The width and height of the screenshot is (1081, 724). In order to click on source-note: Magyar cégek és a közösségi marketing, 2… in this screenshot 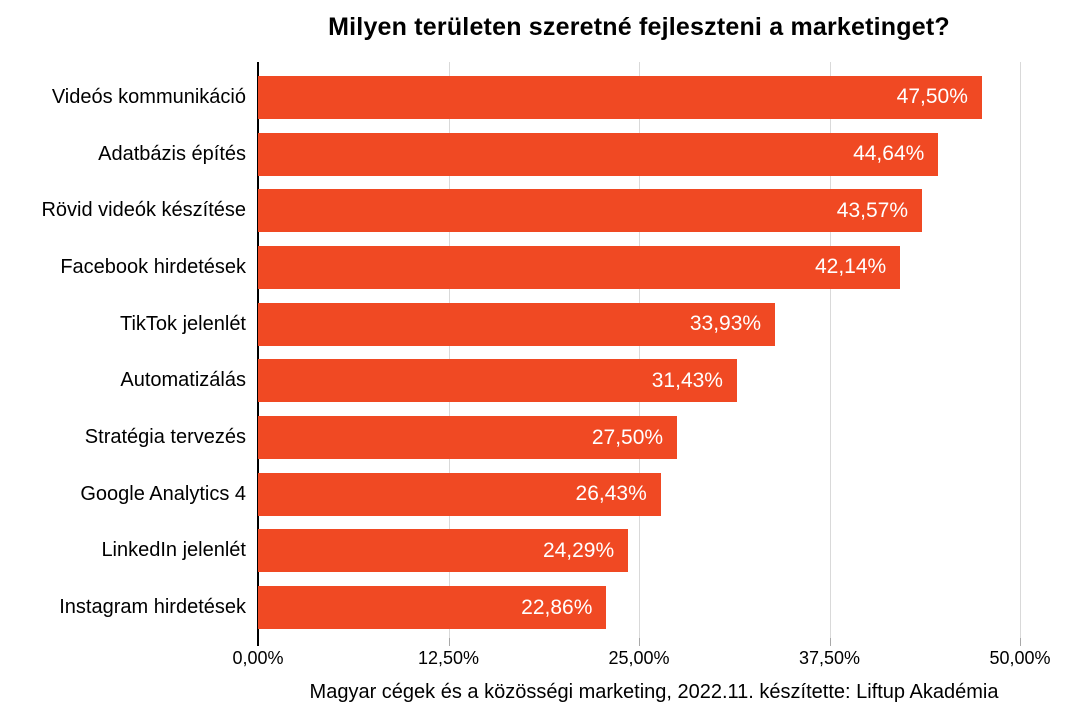, I will do `click(654, 692)`.